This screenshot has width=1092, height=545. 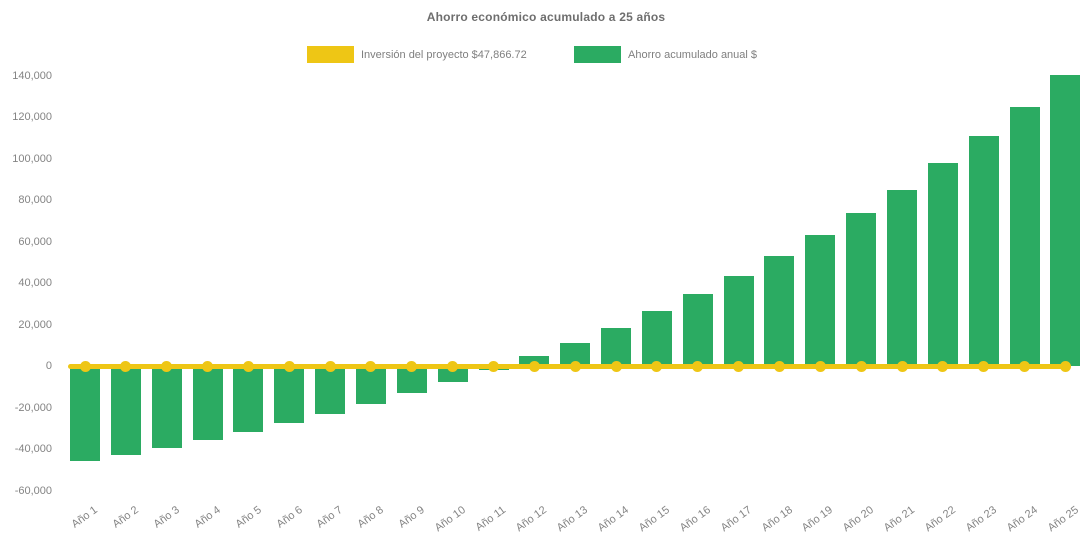 I want to click on chart-title: Ahorro económico acumulado a 25 años, so click(x=546, y=17).